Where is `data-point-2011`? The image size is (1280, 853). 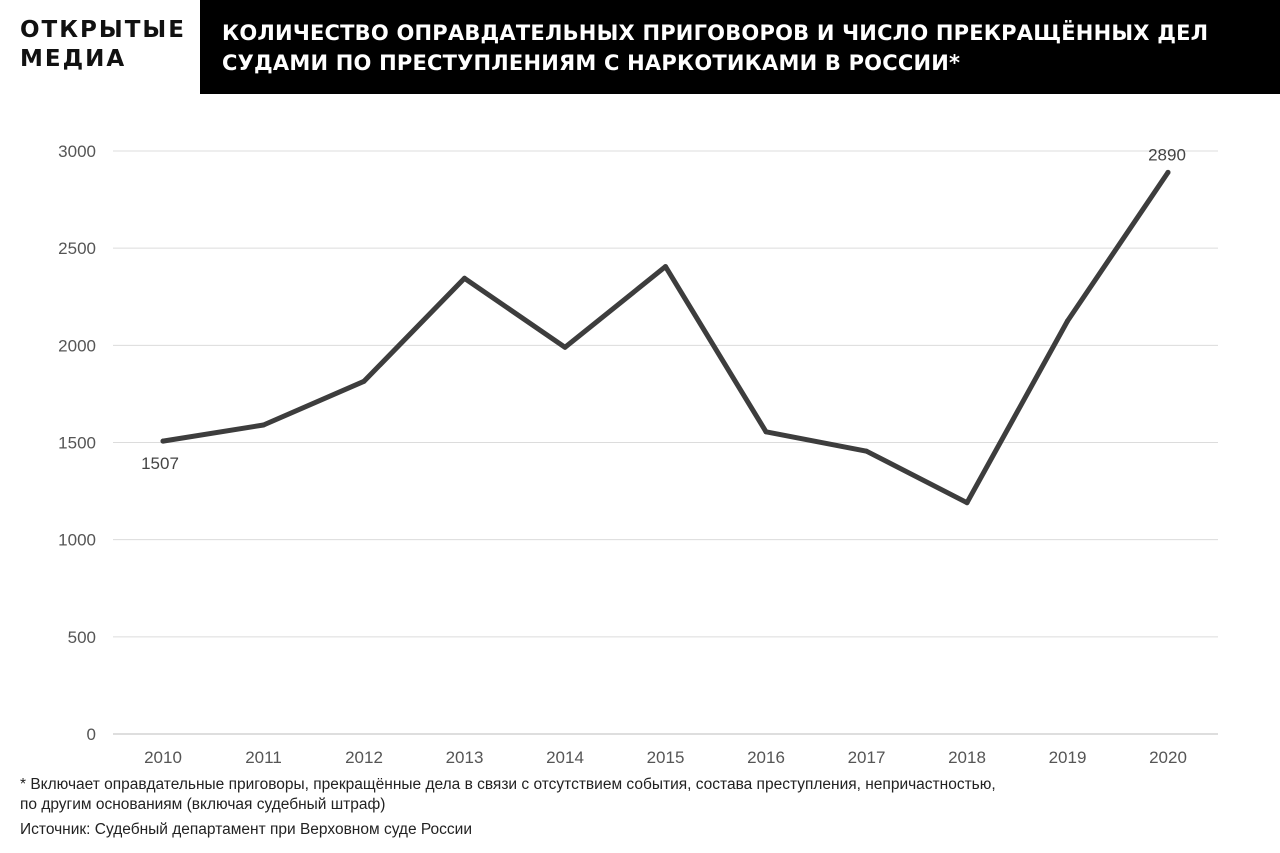 data-point-2011 is located at coordinates (263, 425).